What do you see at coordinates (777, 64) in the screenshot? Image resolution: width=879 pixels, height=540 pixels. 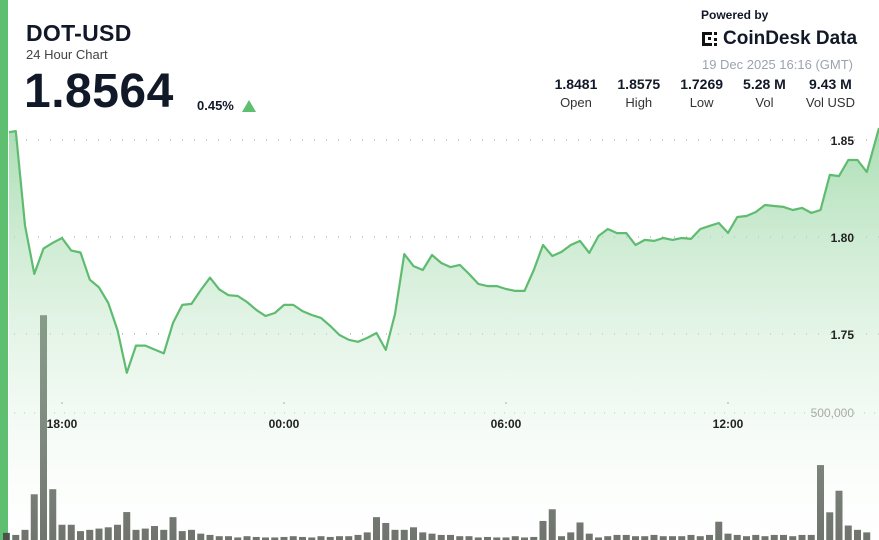 I see `timestamp: 19 Dec 2025 16:16 (GMT)` at bounding box center [777, 64].